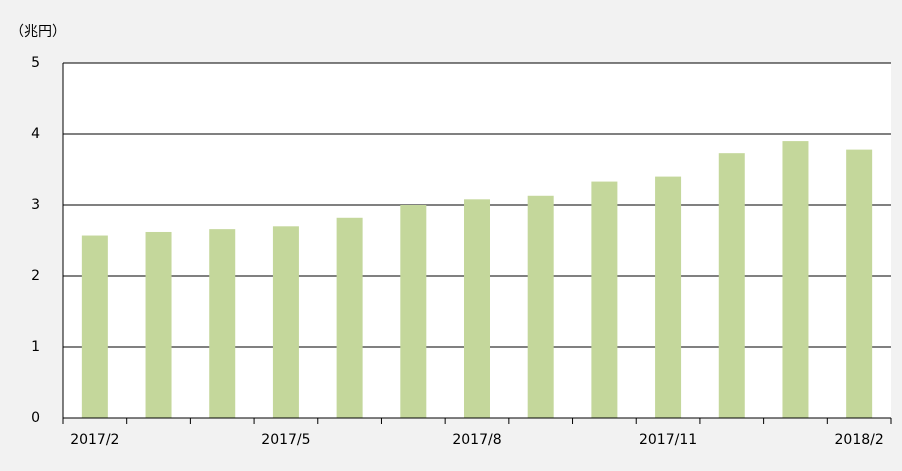 This screenshot has height=471, width=902. What do you see at coordinates (94, 440) in the screenshot?
I see `x-tick-label: 2017/2` at bounding box center [94, 440].